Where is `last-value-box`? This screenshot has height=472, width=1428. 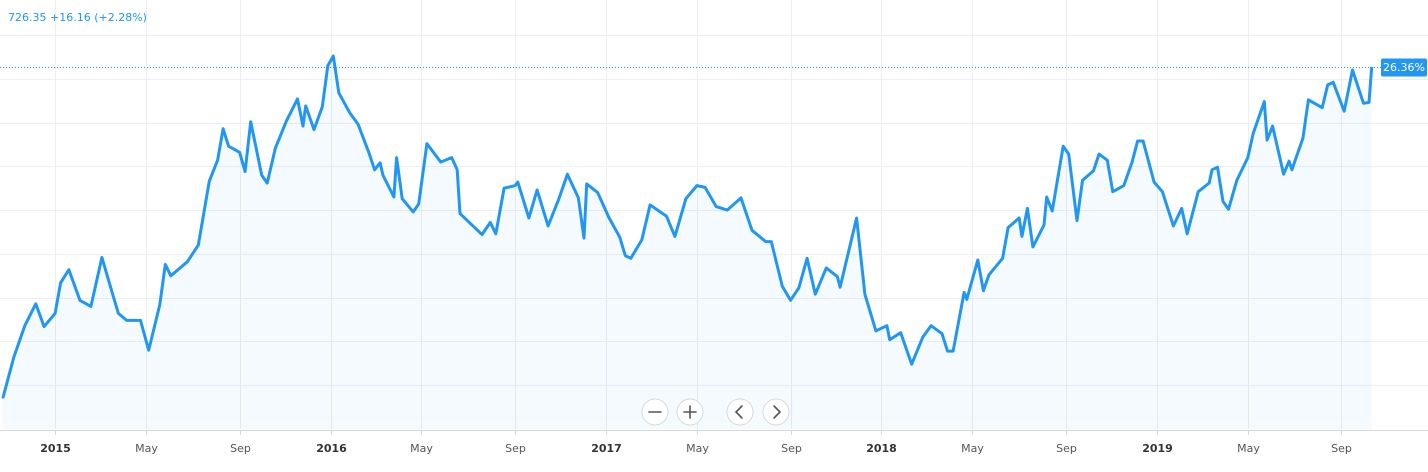 last-value-box is located at coordinates (1404, 67).